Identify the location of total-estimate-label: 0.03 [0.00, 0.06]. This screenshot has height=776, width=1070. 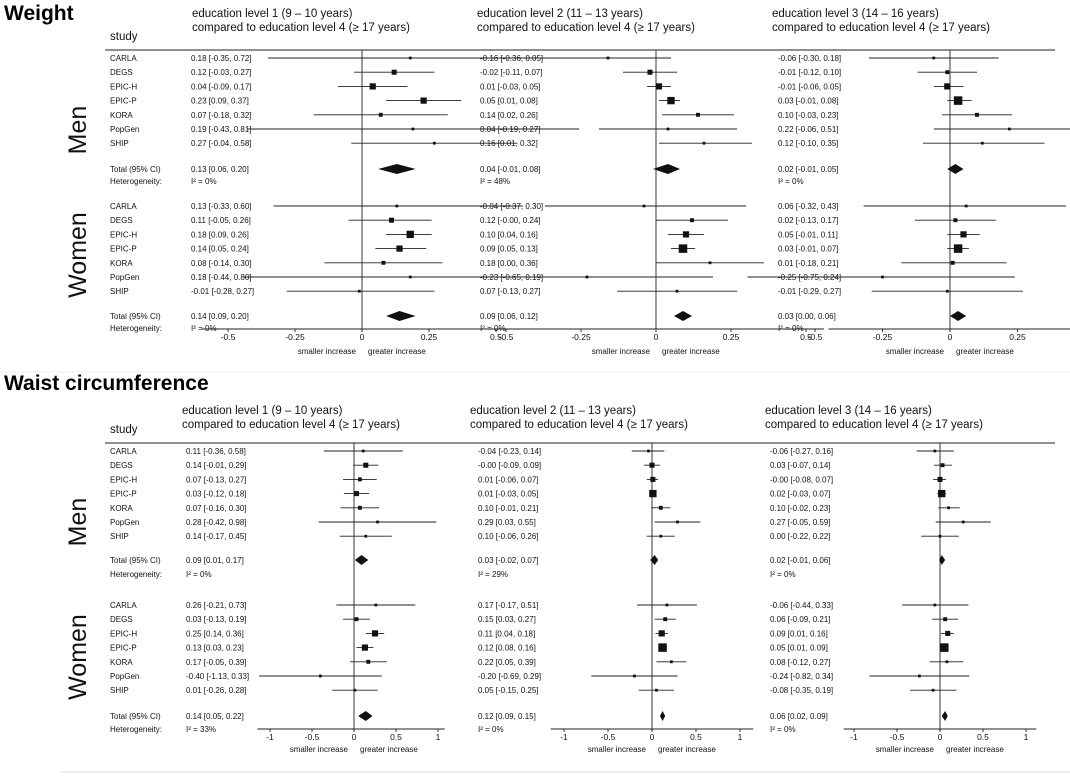
(807, 316).